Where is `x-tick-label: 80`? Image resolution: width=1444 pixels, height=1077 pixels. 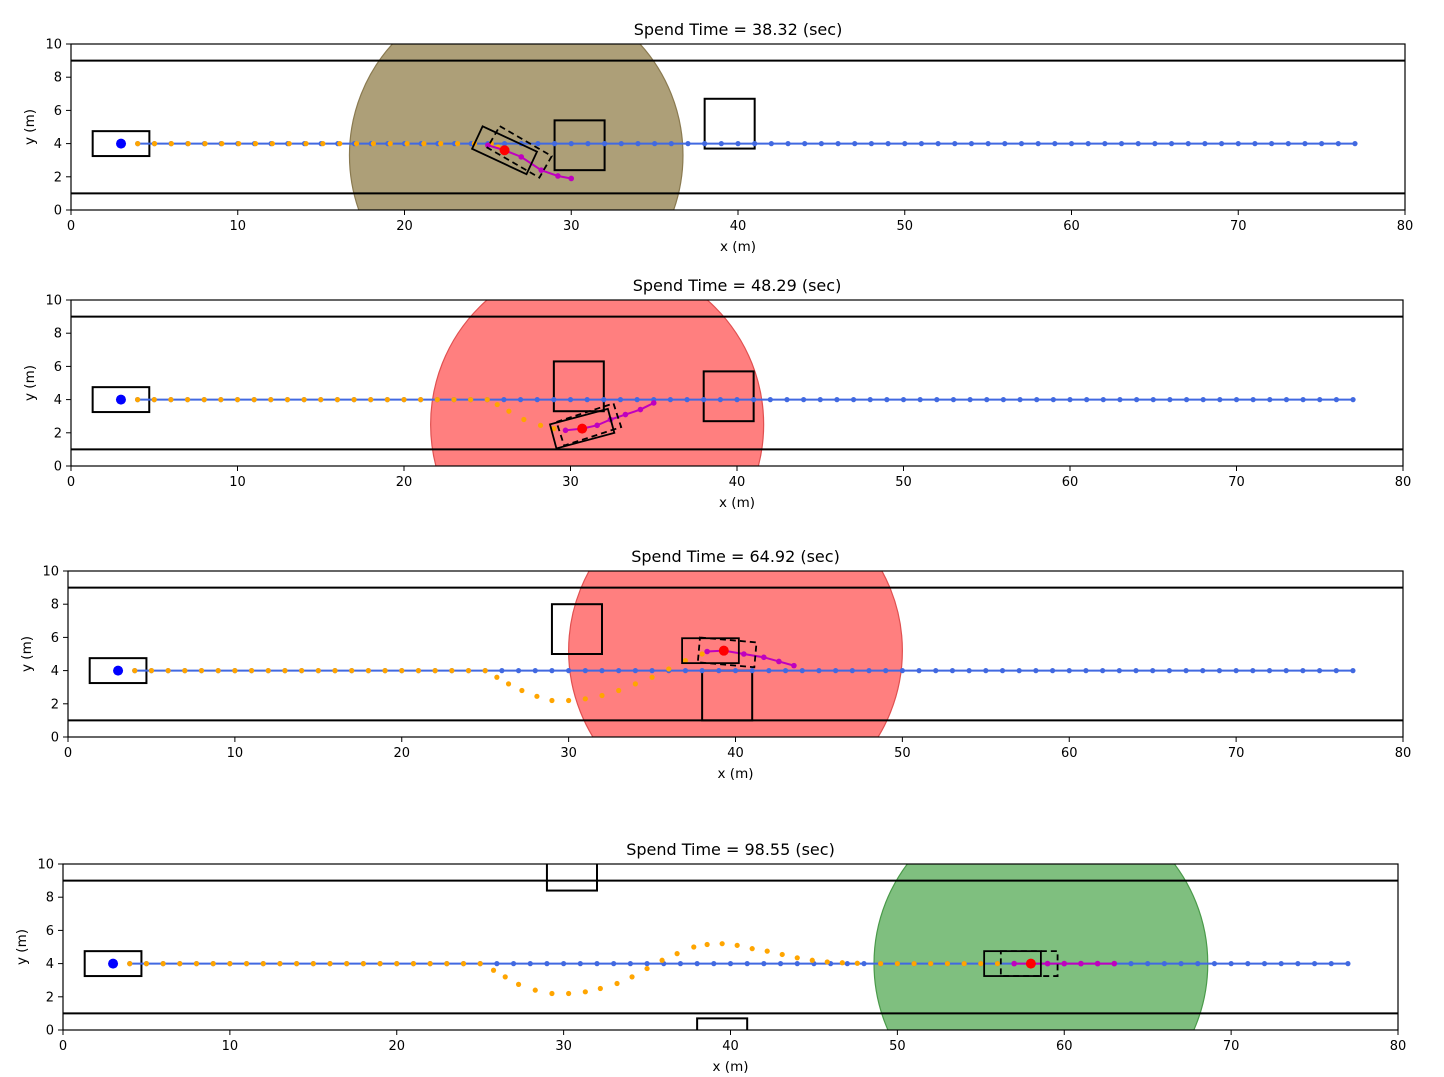 x-tick-label: 80 is located at coordinates (1403, 482).